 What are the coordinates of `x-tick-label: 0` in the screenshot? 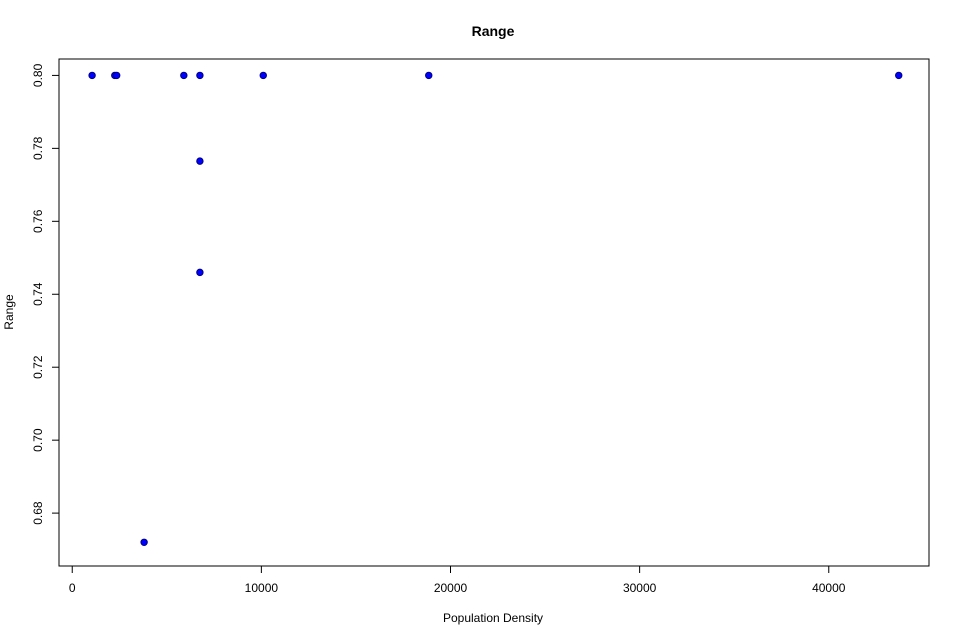 It's located at (72, 588).